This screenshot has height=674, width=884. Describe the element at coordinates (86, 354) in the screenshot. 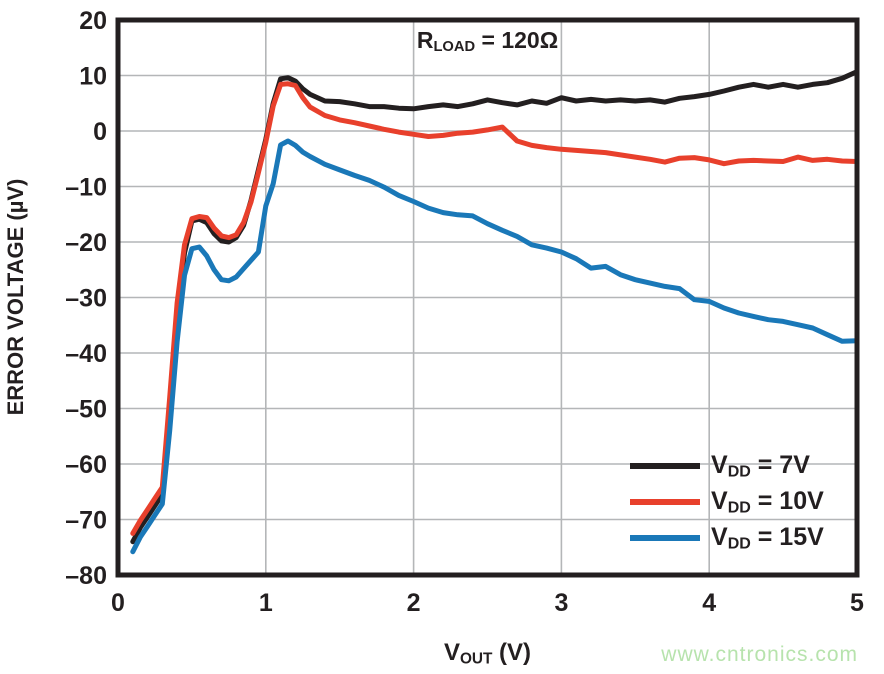

I see `y-tick-label: –40` at that location.